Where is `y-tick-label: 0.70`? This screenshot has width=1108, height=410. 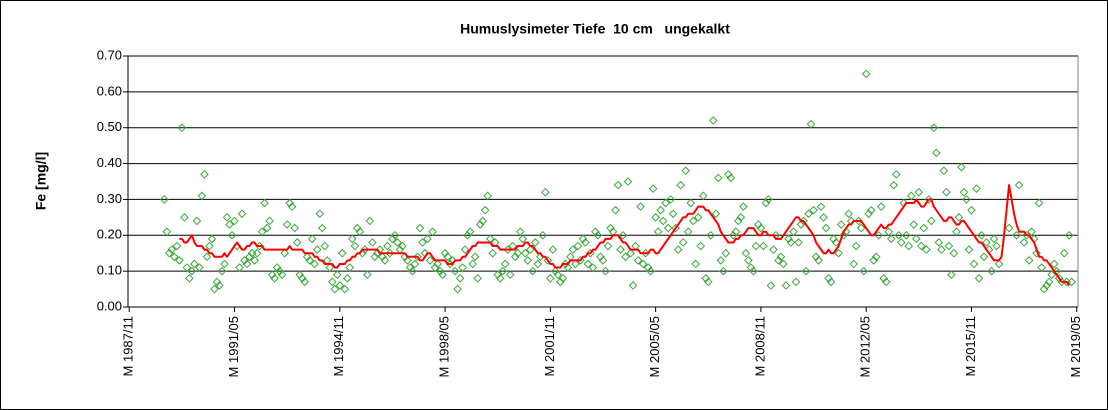 y-tick-label: 0.70 is located at coordinates (109, 54).